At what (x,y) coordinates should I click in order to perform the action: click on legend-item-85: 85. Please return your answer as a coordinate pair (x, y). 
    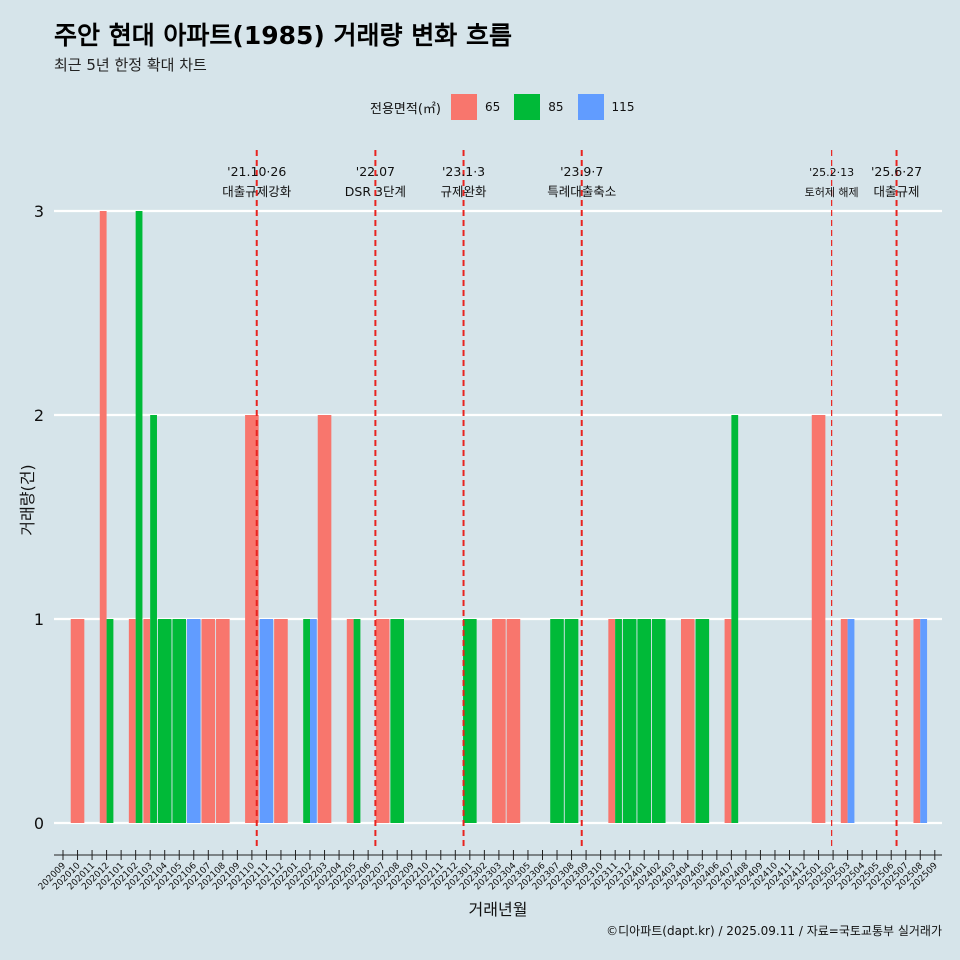
    Looking at the image, I should click on (539, 107).